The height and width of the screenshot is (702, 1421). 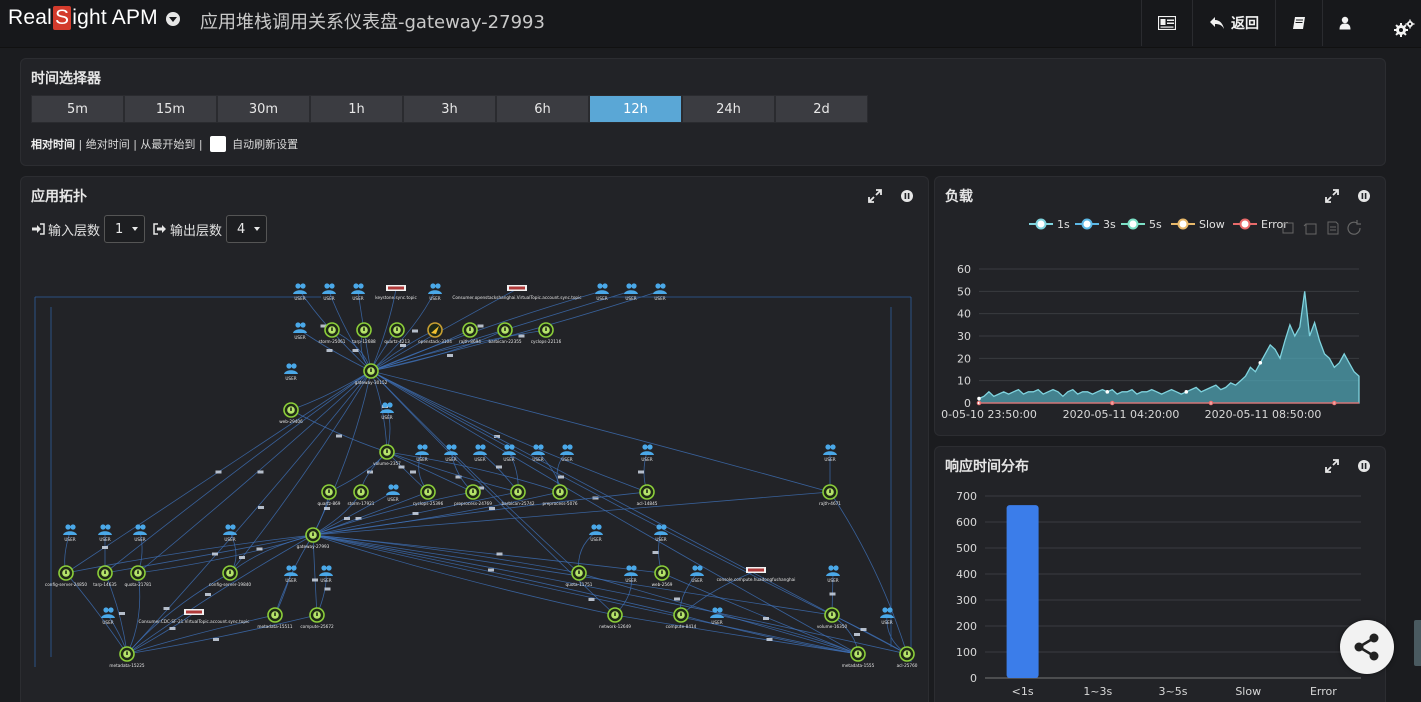 What do you see at coordinates (756, 574) in the screenshot?
I see `topic-node: console.compute.huadongfushanghai` at bounding box center [756, 574].